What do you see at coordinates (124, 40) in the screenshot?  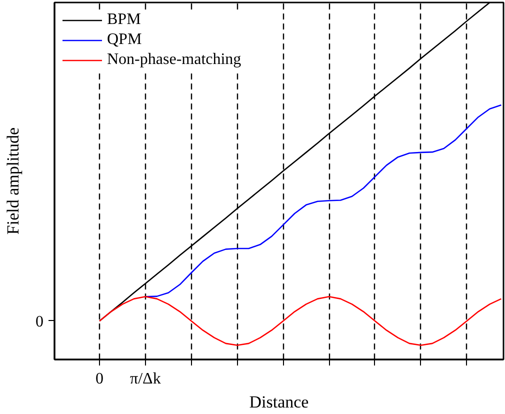 I see `legend-label: QPM` at bounding box center [124, 40].